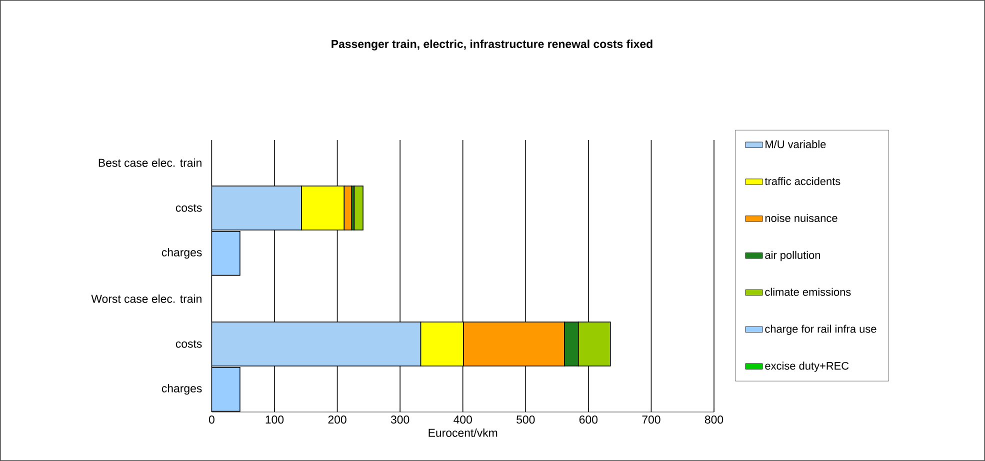 The height and width of the screenshot is (461, 985). Describe the element at coordinates (211, 420) in the screenshot. I see `x-tick-label: 0` at that location.